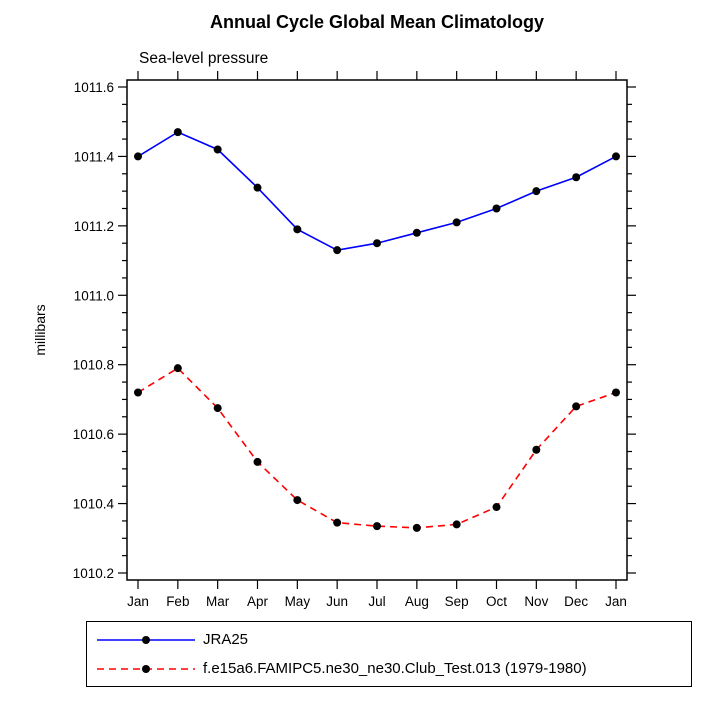  Describe the element at coordinates (94, 156) in the screenshot. I see `svg-text: 1011.4` at that location.